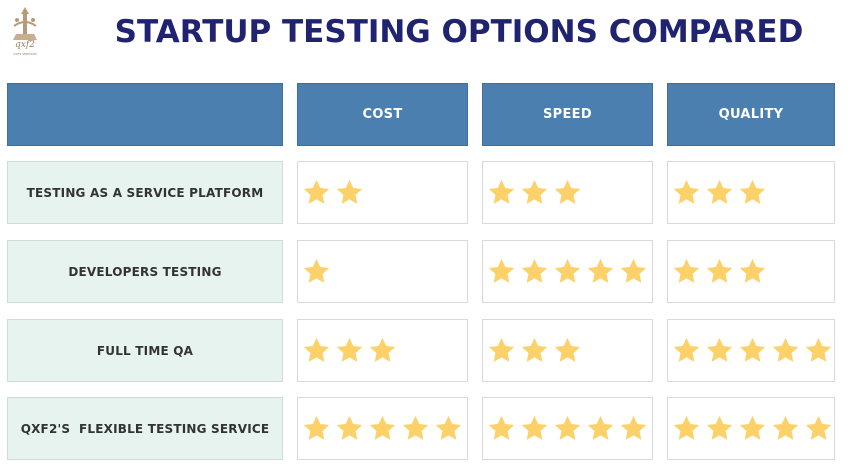  I want to click on row-label-qxf2: QXF2'S FLEXIBLE TESTING SERVICE, so click(145, 428).